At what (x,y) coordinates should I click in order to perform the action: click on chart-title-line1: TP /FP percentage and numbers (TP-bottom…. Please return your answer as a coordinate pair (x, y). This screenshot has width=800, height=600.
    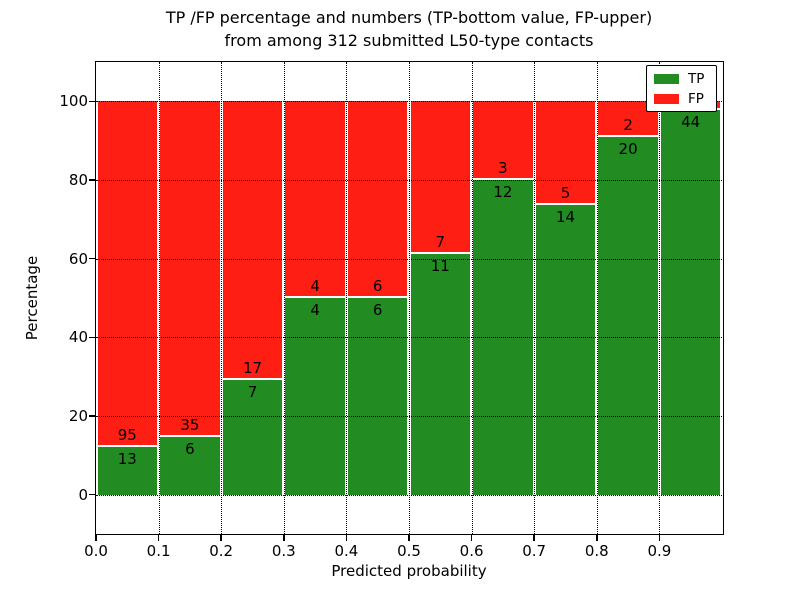
    Looking at the image, I should click on (409, 17).